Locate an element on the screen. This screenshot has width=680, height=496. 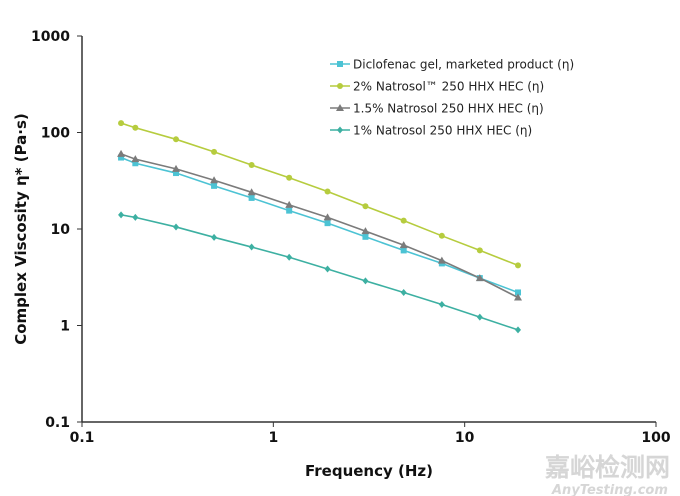
y-axis-title: Complex Viscosity η* (Pa·s) is located at coordinates (21, 229).